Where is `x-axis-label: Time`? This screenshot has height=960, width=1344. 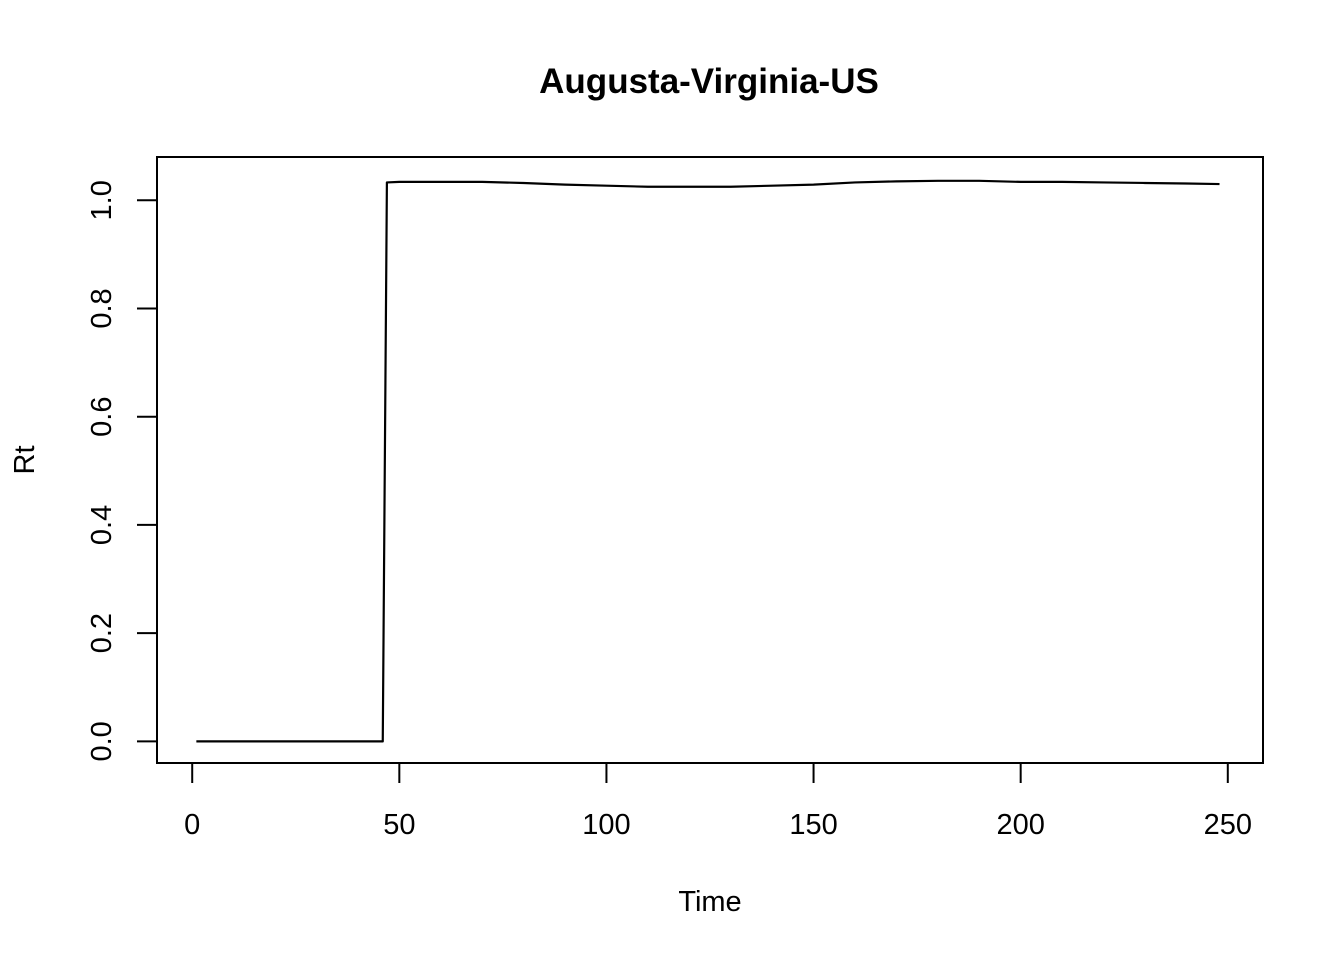 x-axis-label: Time is located at coordinates (709, 902).